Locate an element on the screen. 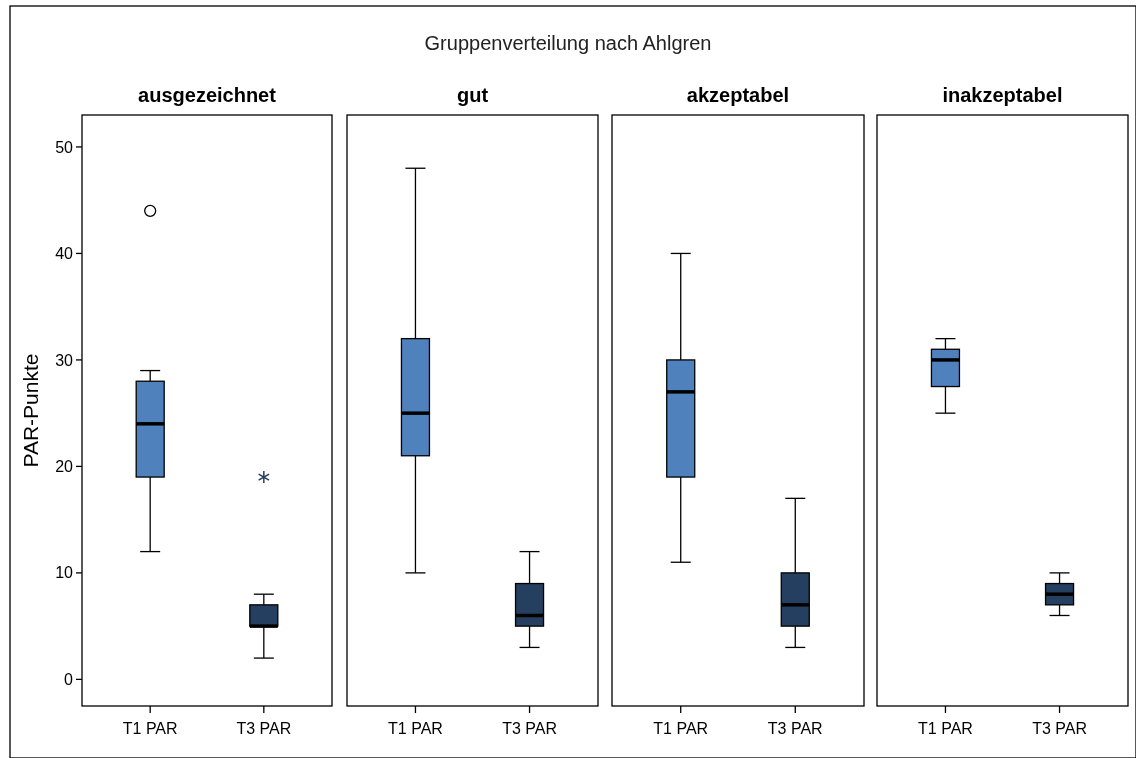 The height and width of the screenshot is (758, 1136). text: Gruppenverteilung nach Ahlgren is located at coordinates (568, 43).